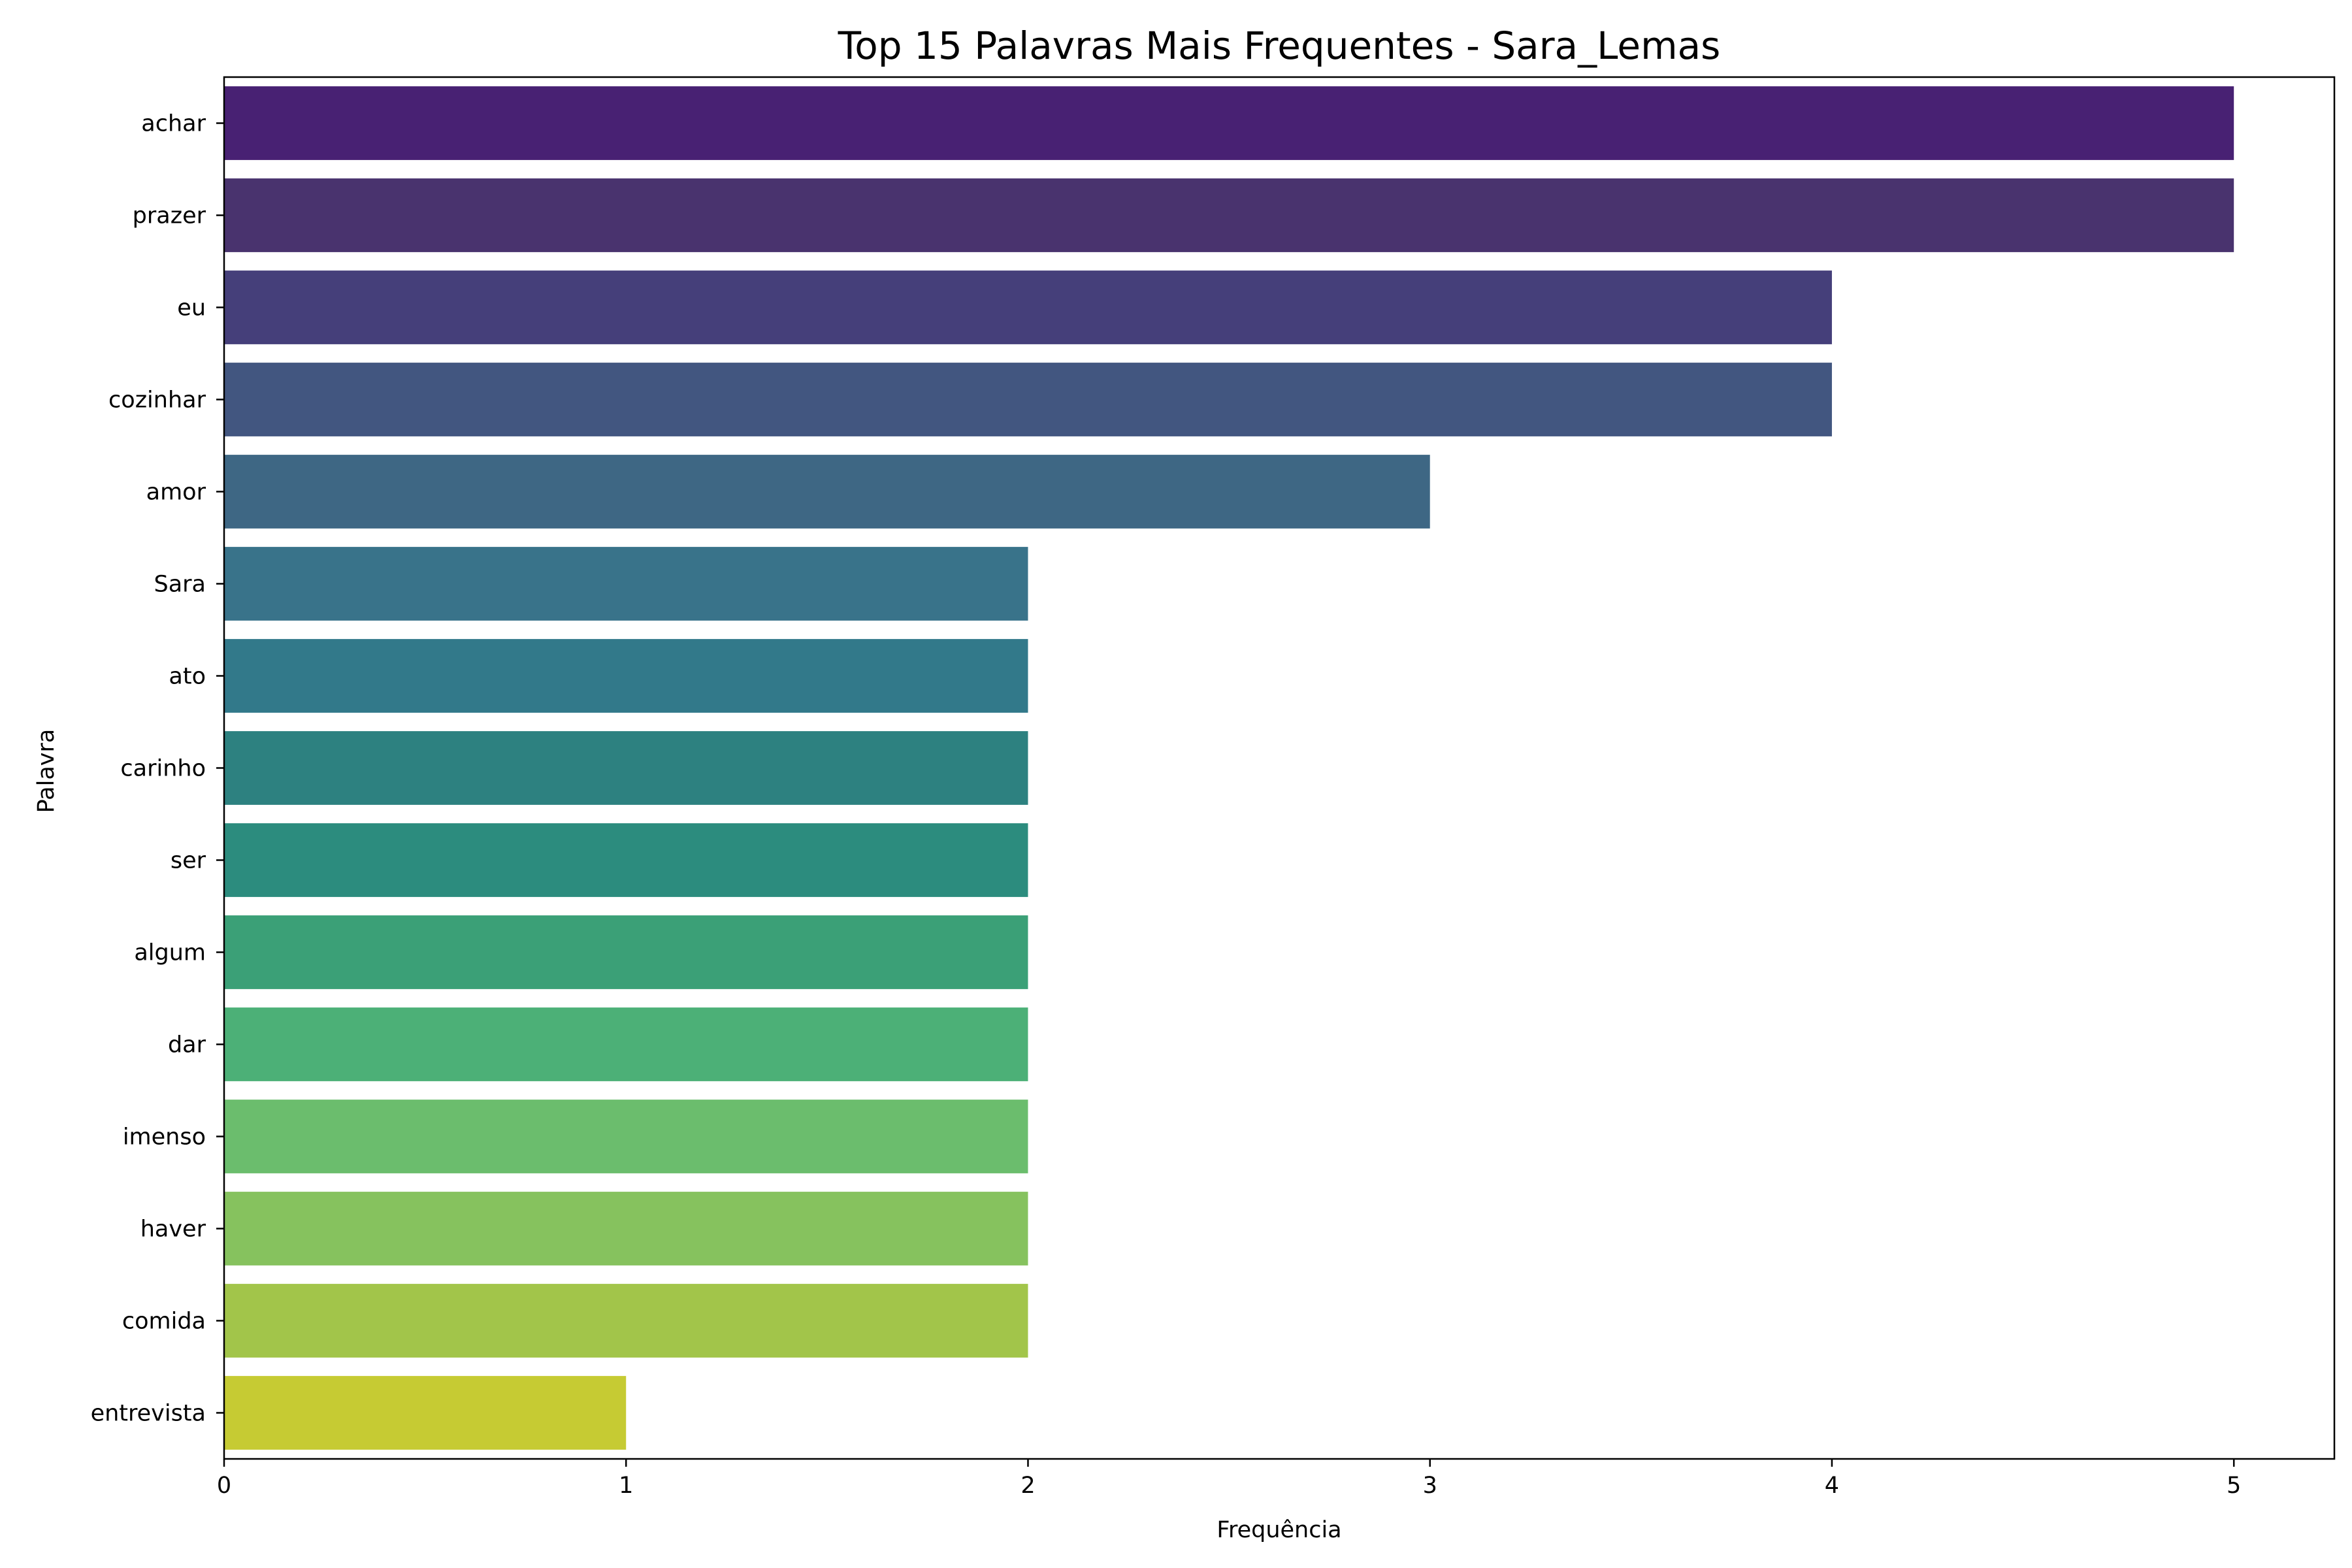  What do you see at coordinates (626, 1321) in the screenshot?
I see `bar-comida` at bounding box center [626, 1321].